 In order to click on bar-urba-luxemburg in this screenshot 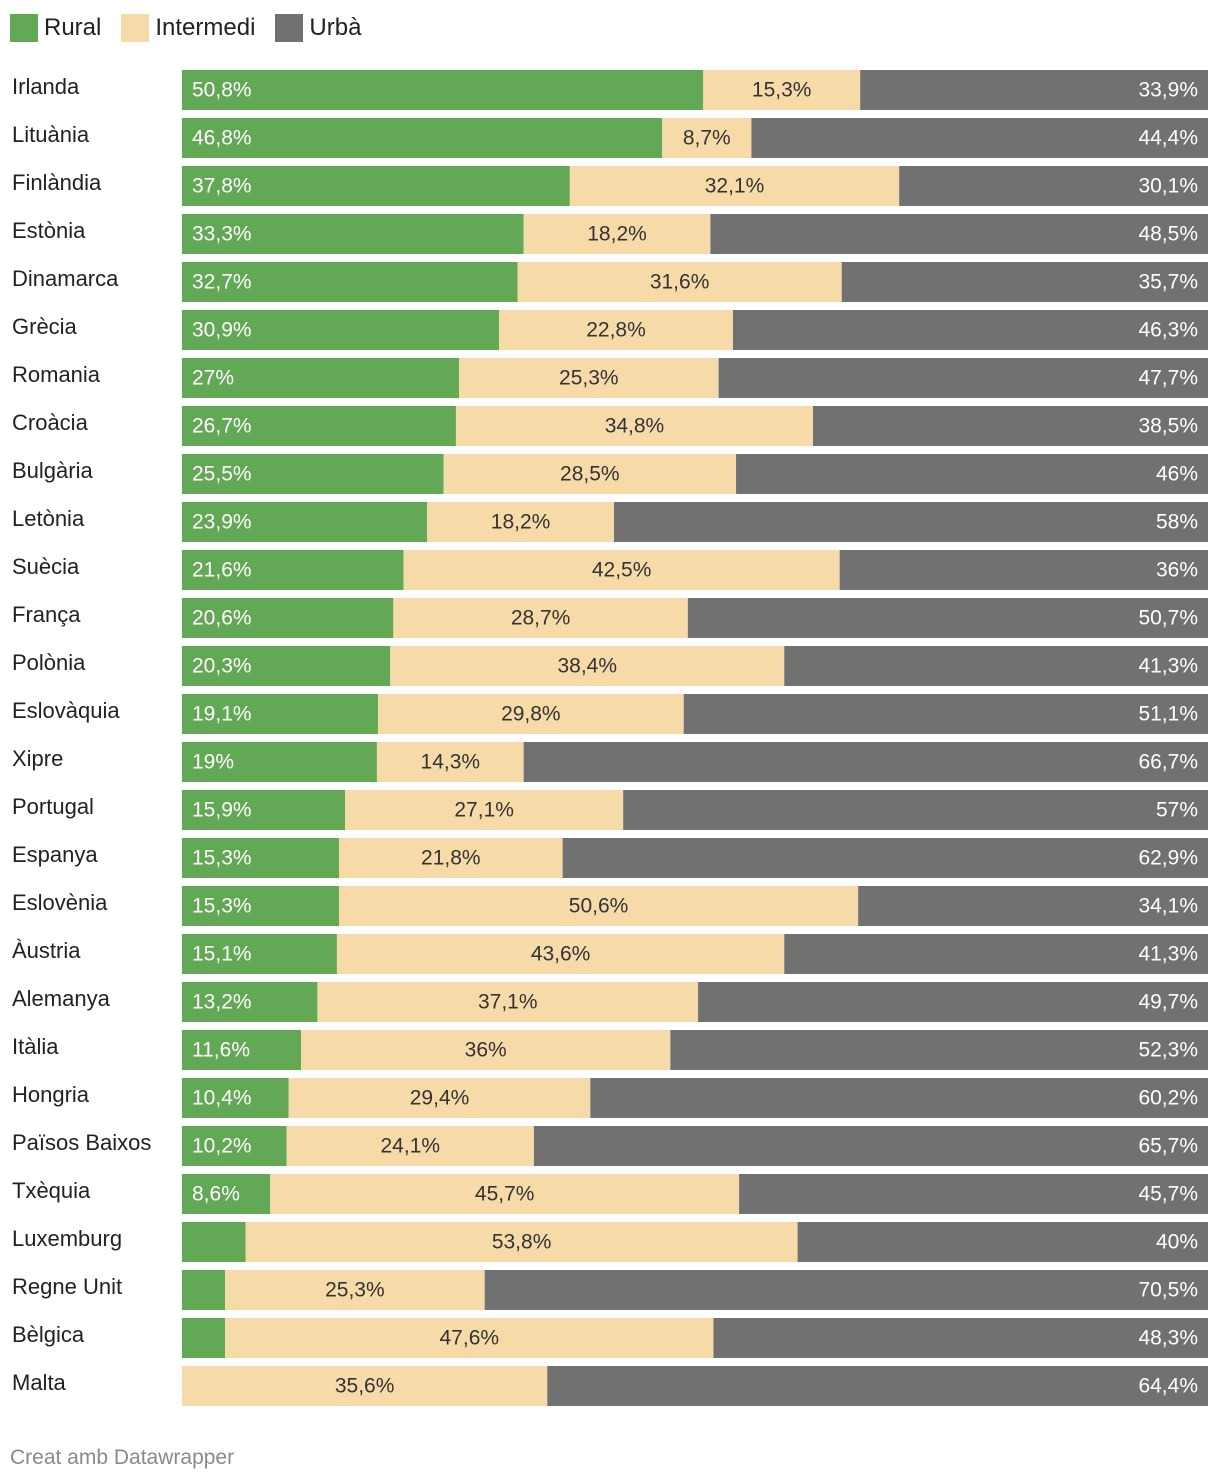, I will do `click(1002, 1242)`.